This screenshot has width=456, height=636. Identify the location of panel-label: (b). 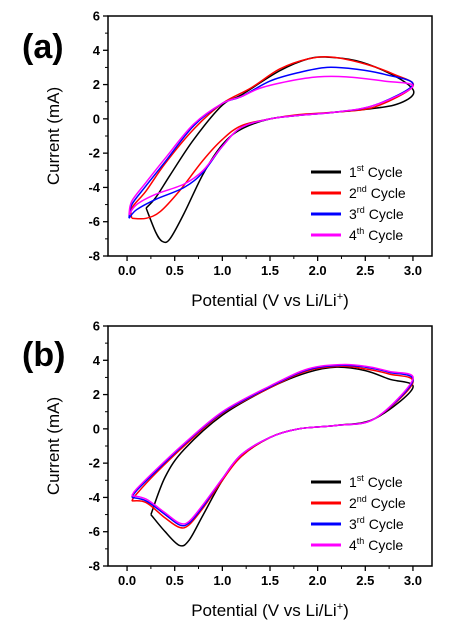
(43, 355).